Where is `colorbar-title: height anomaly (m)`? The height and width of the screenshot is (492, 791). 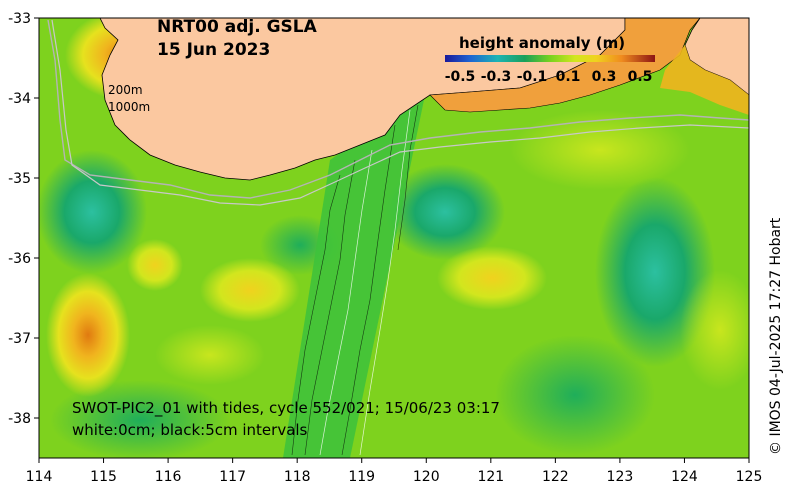 colorbar-title: height anomaly (m) is located at coordinates (542, 43).